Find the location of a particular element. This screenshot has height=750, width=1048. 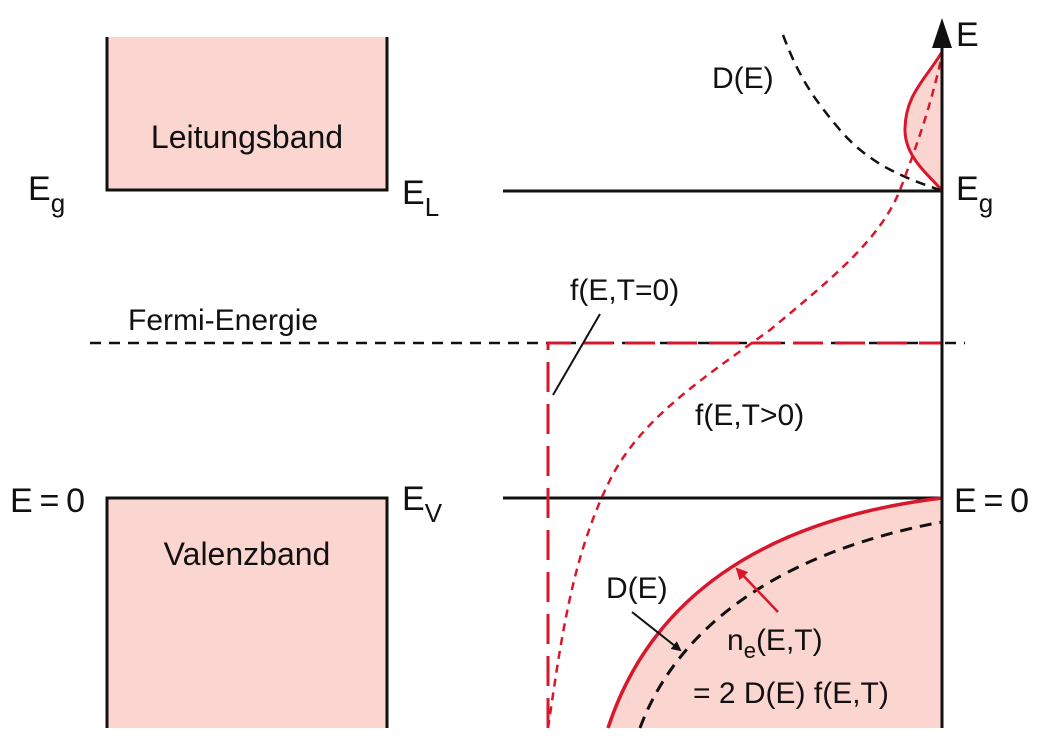

el-label: EL is located at coordinates (420, 198).